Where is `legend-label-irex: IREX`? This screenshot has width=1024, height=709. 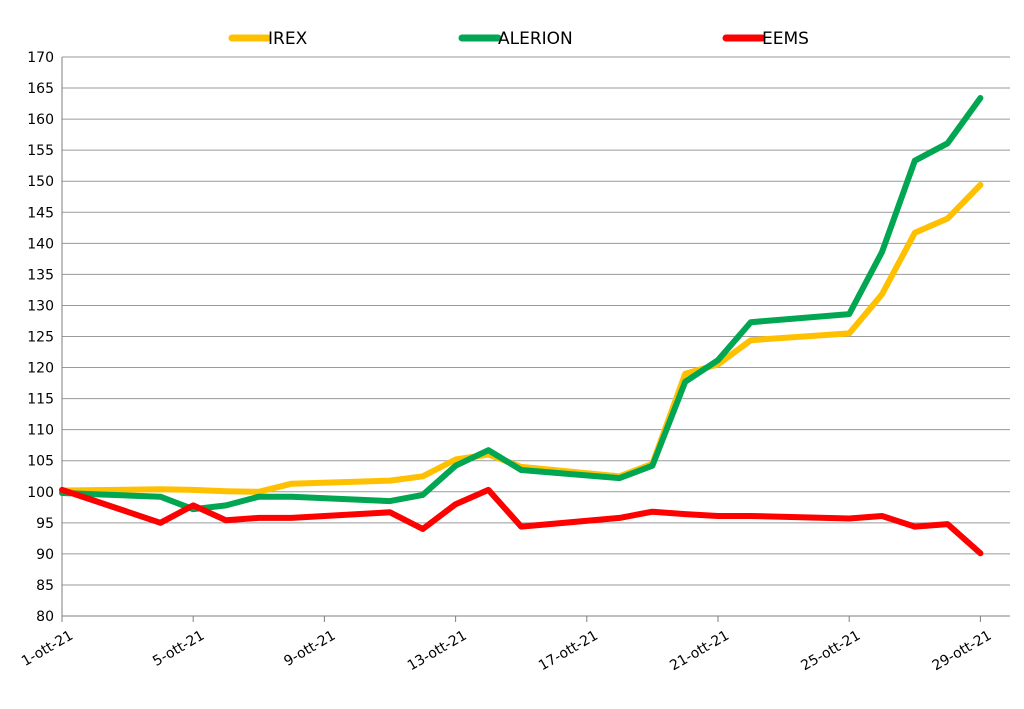
legend-label-irex: IREX is located at coordinates (288, 39).